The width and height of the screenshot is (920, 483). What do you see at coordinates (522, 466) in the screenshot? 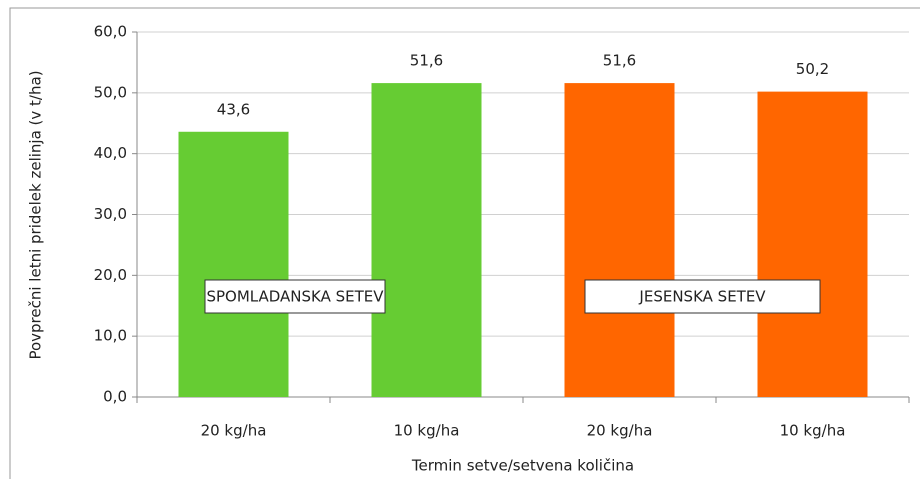
I see `x-axis-title: Termin setve/setvena količina` at bounding box center [522, 466].